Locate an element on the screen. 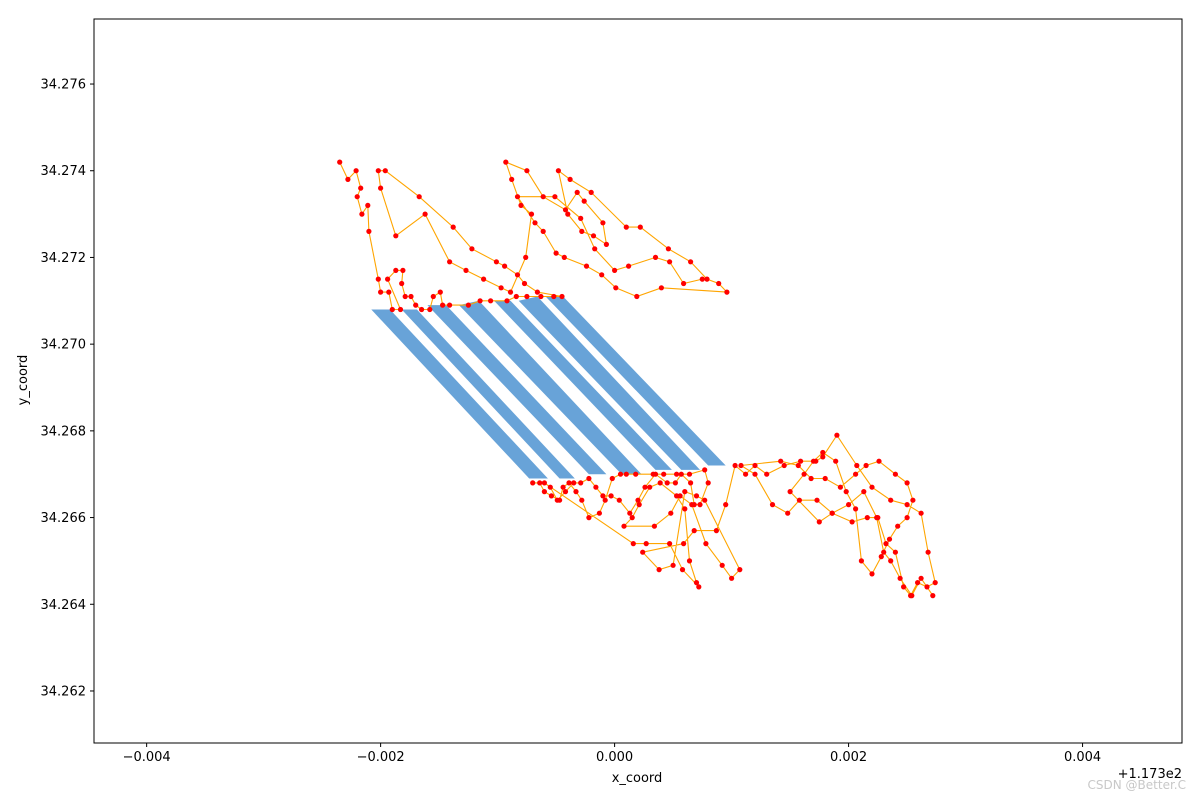  x-tick-label-3: 0.002 is located at coordinates (848, 757).